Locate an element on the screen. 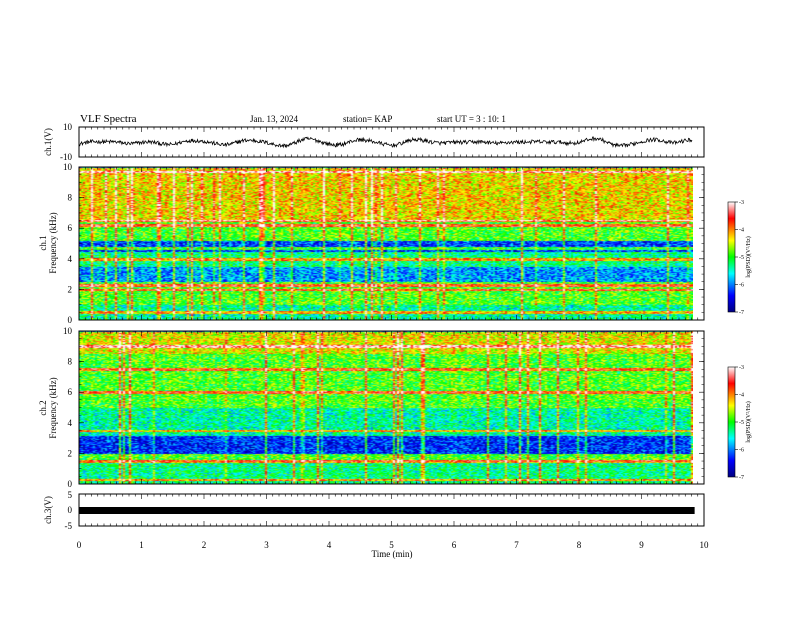 This screenshot has height=617, width=792. colorbar-ch2-gradient is located at coordinates (731, 422).